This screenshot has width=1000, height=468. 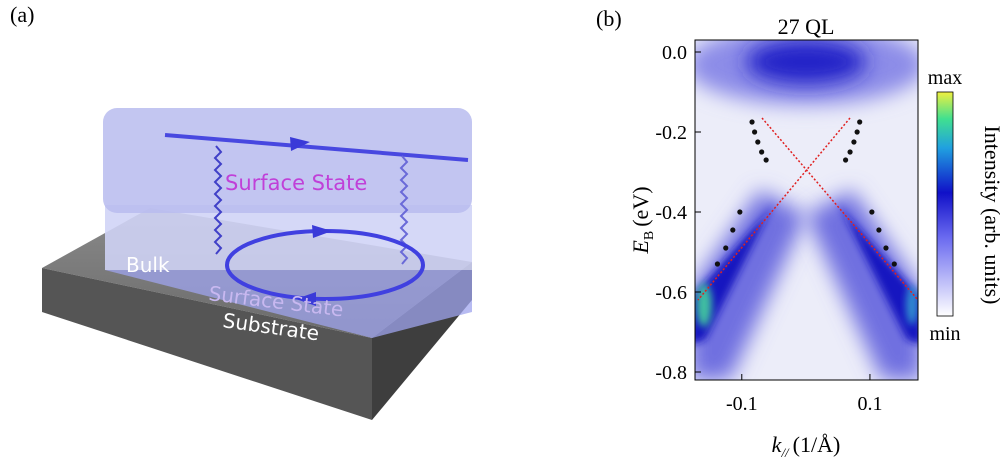 I want to click on substrate-front, so click(x=207, y=344).